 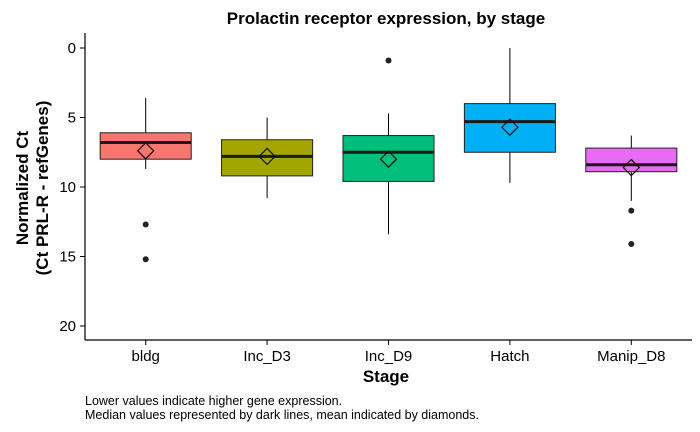 I want to click on y-axis-title-line-2: (Ct PRL-R - refGenes), so click(x=42, y=188).